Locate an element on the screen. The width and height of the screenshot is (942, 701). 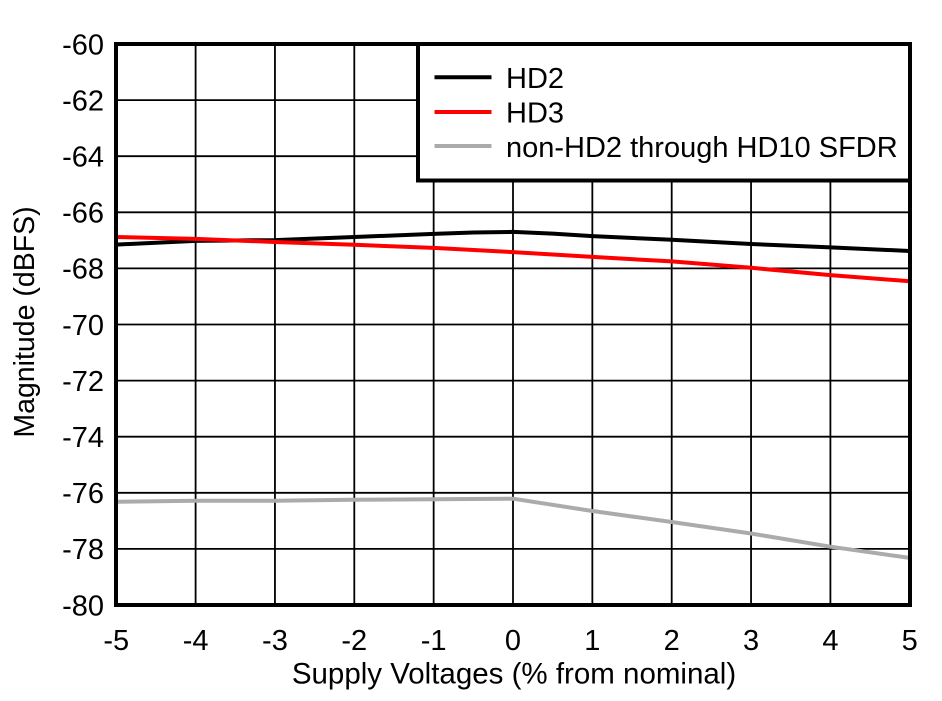
svg-text: 3 is located at coordinates (751, 641).